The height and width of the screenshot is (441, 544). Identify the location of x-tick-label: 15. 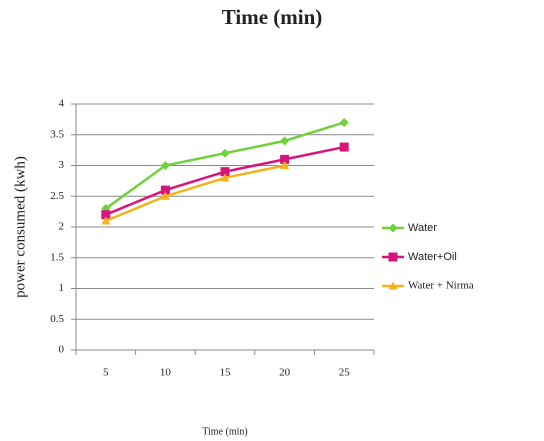
(226, 373).